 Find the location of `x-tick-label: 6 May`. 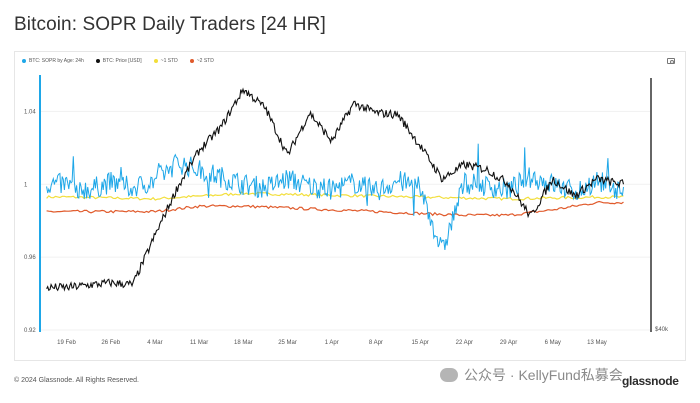

x-tick-label: 6 May is located at coordinates (553, 343).